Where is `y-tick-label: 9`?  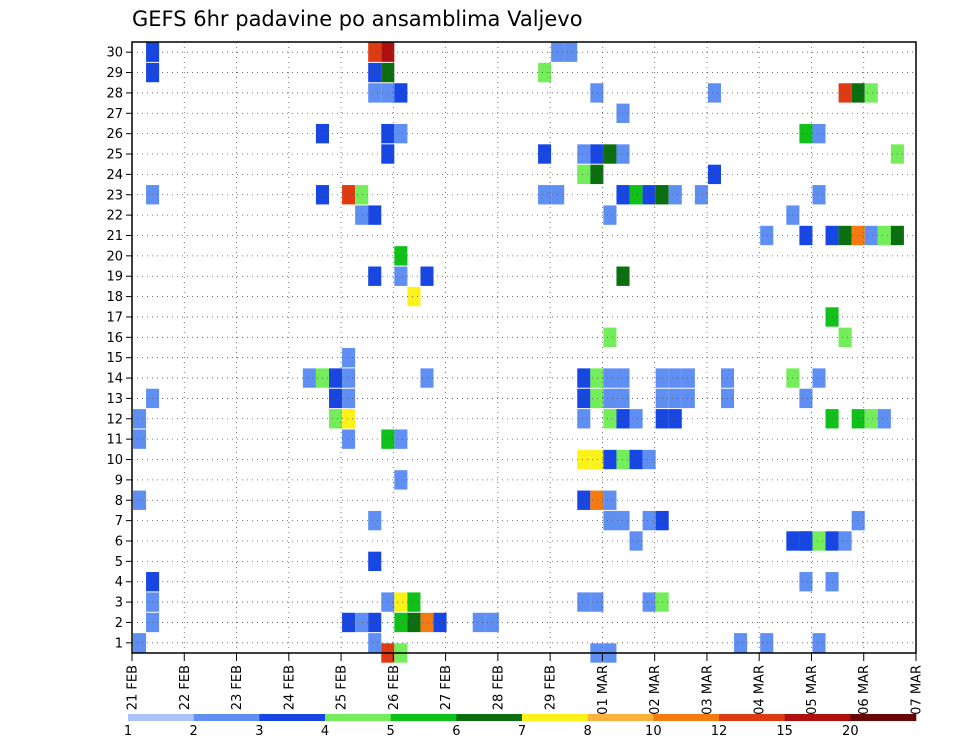
y-tick-label: 9 is located at coordinates (119, 480).